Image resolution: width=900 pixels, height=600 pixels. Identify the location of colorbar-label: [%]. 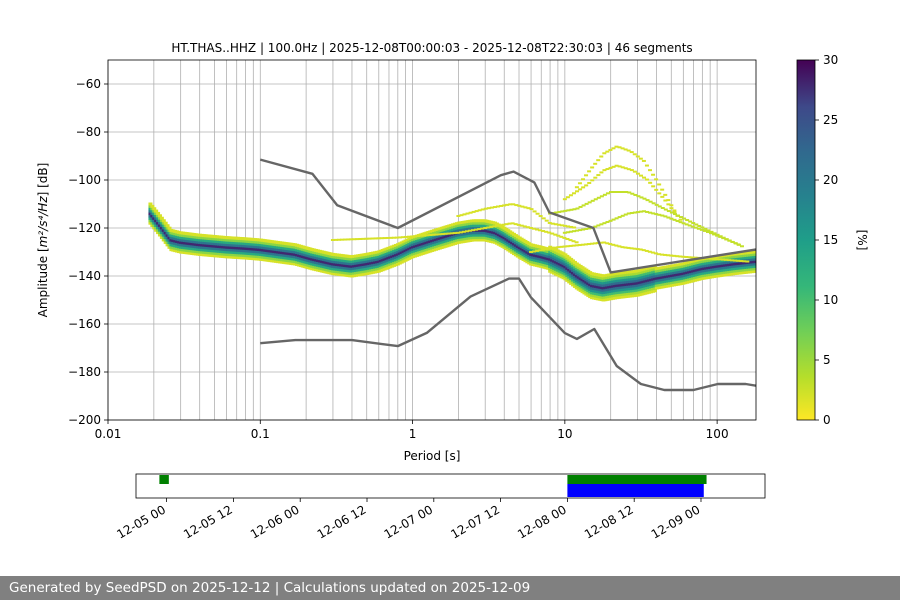
(862, 240).